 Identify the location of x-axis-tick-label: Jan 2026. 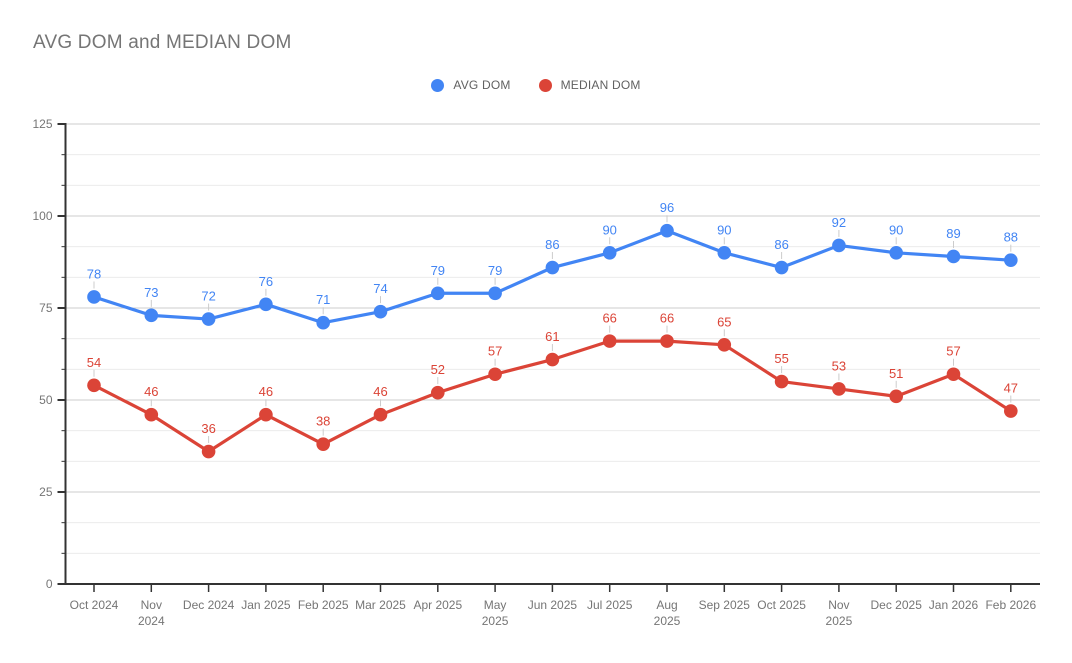
(954, 605).